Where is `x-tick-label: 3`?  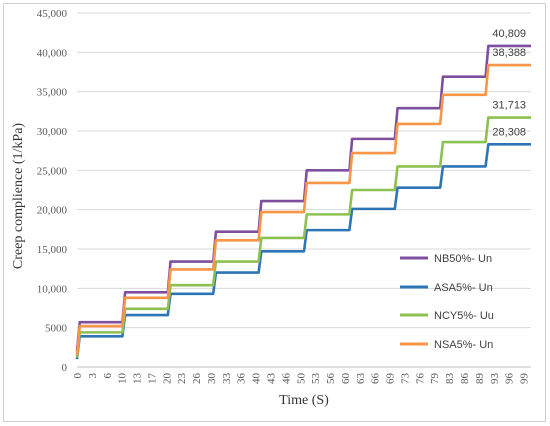
x-tick-label: 3 is located at coordinates (93, 376).